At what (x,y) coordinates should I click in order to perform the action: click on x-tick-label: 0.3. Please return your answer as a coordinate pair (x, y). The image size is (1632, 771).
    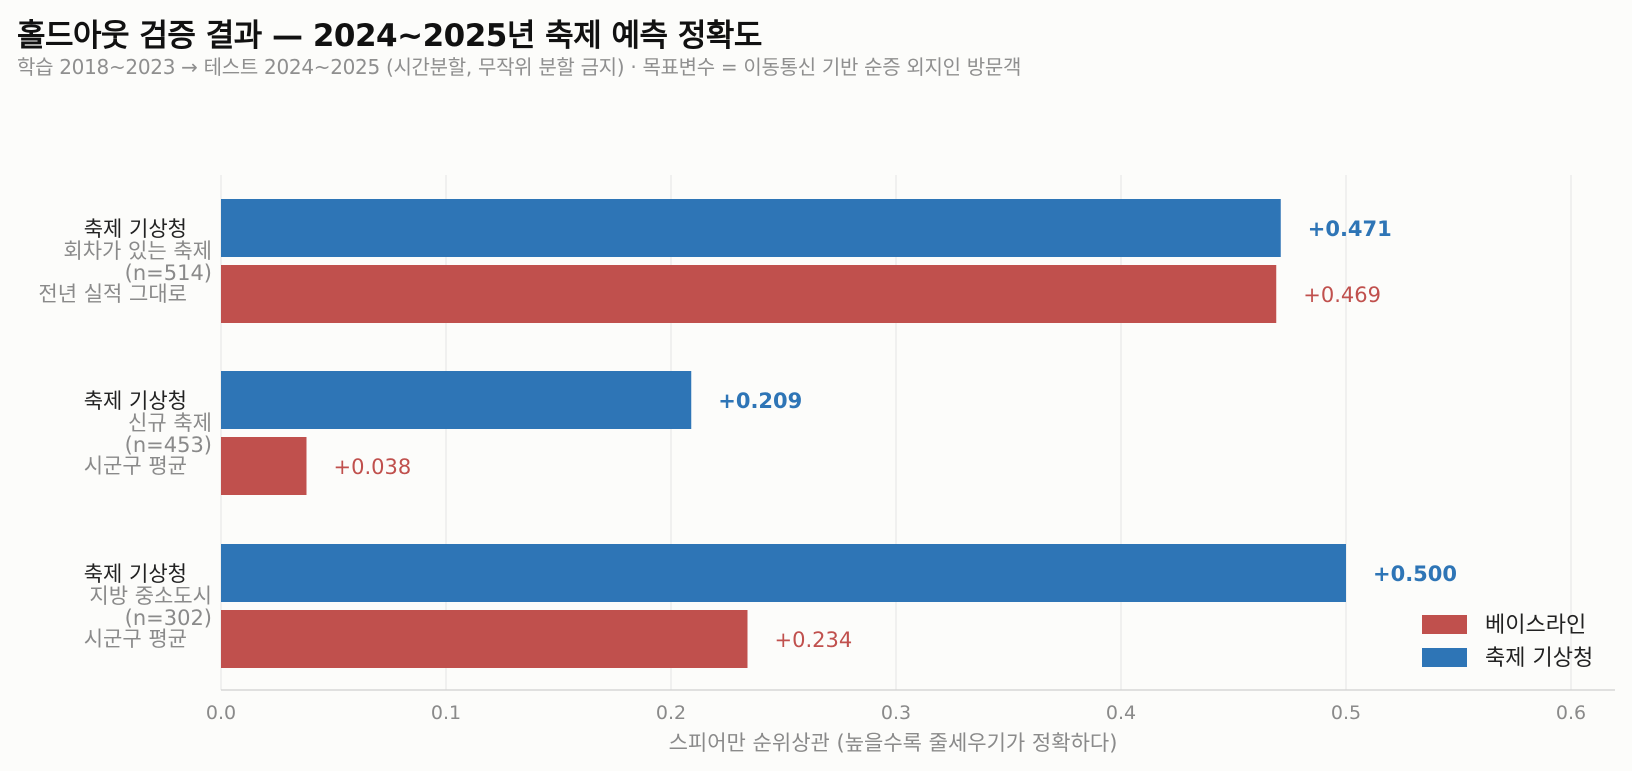
    Looking at the image, I should click on (896, 713).